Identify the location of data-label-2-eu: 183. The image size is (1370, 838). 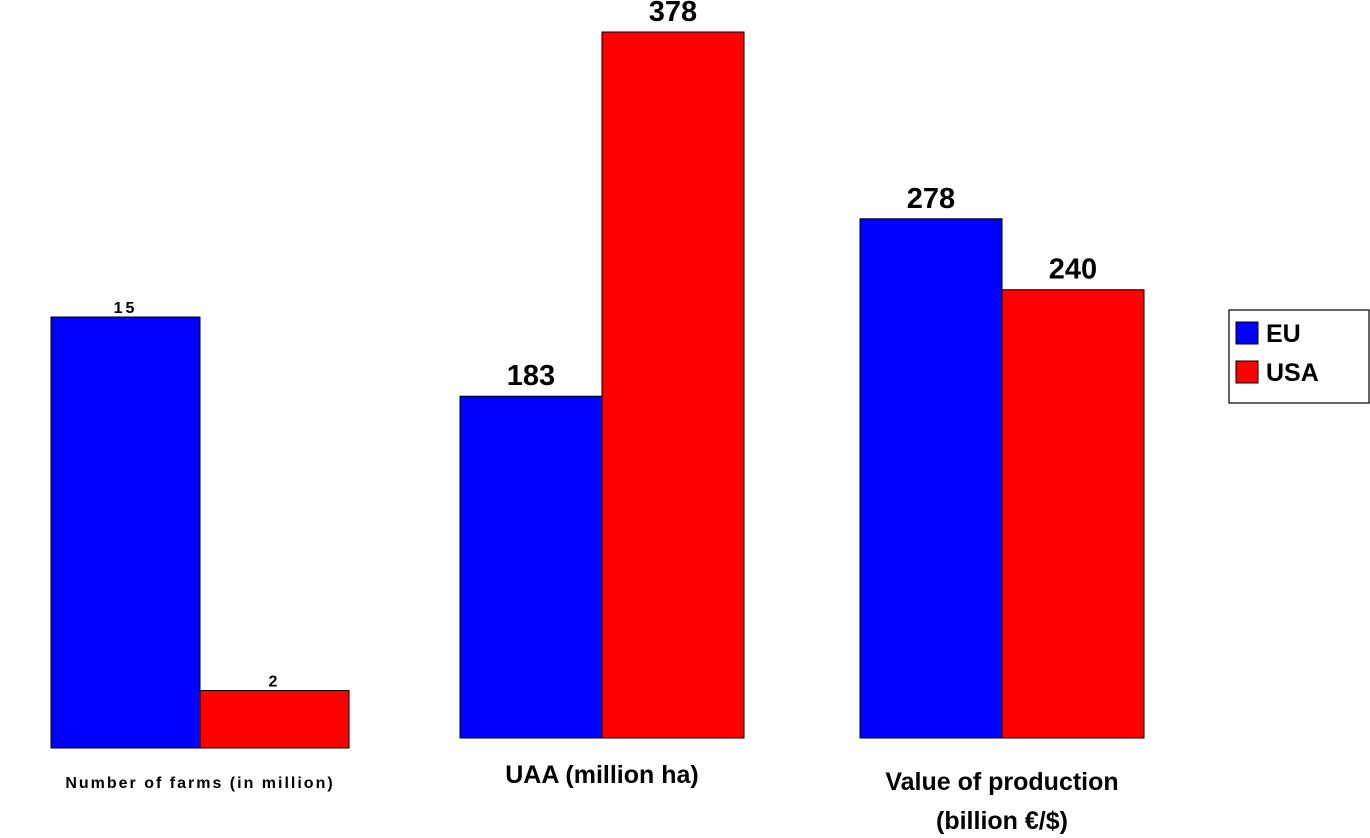
(531, 376).